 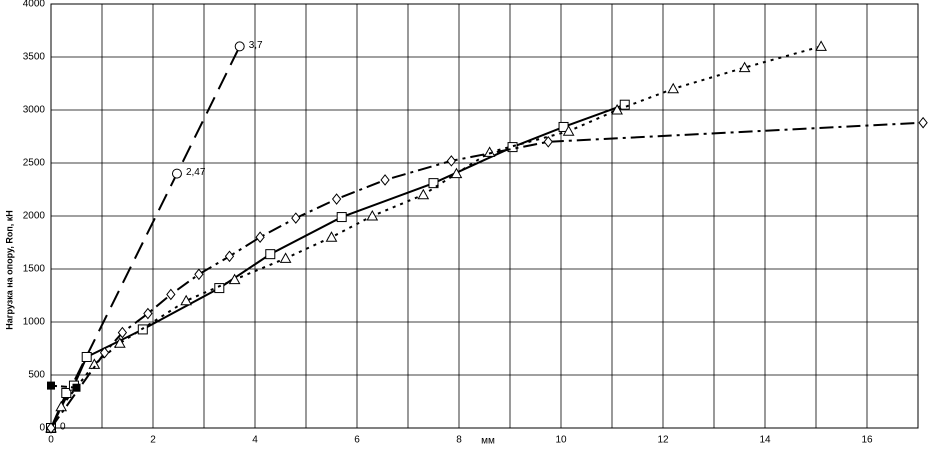 What do you see at coordinates (255, 440) in the screenshot?
I see `x-tick-label: 4` at bounding box center [255, 440].